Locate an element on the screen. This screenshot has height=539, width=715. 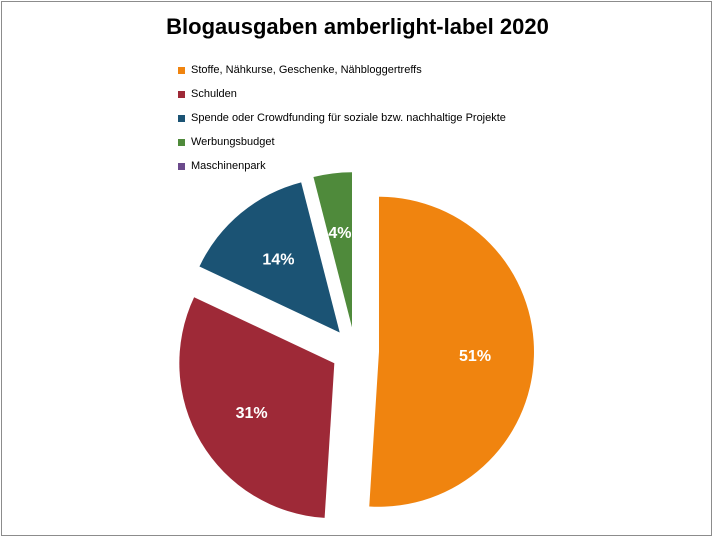
data-label: 31% is located at coordinates (252, 413).